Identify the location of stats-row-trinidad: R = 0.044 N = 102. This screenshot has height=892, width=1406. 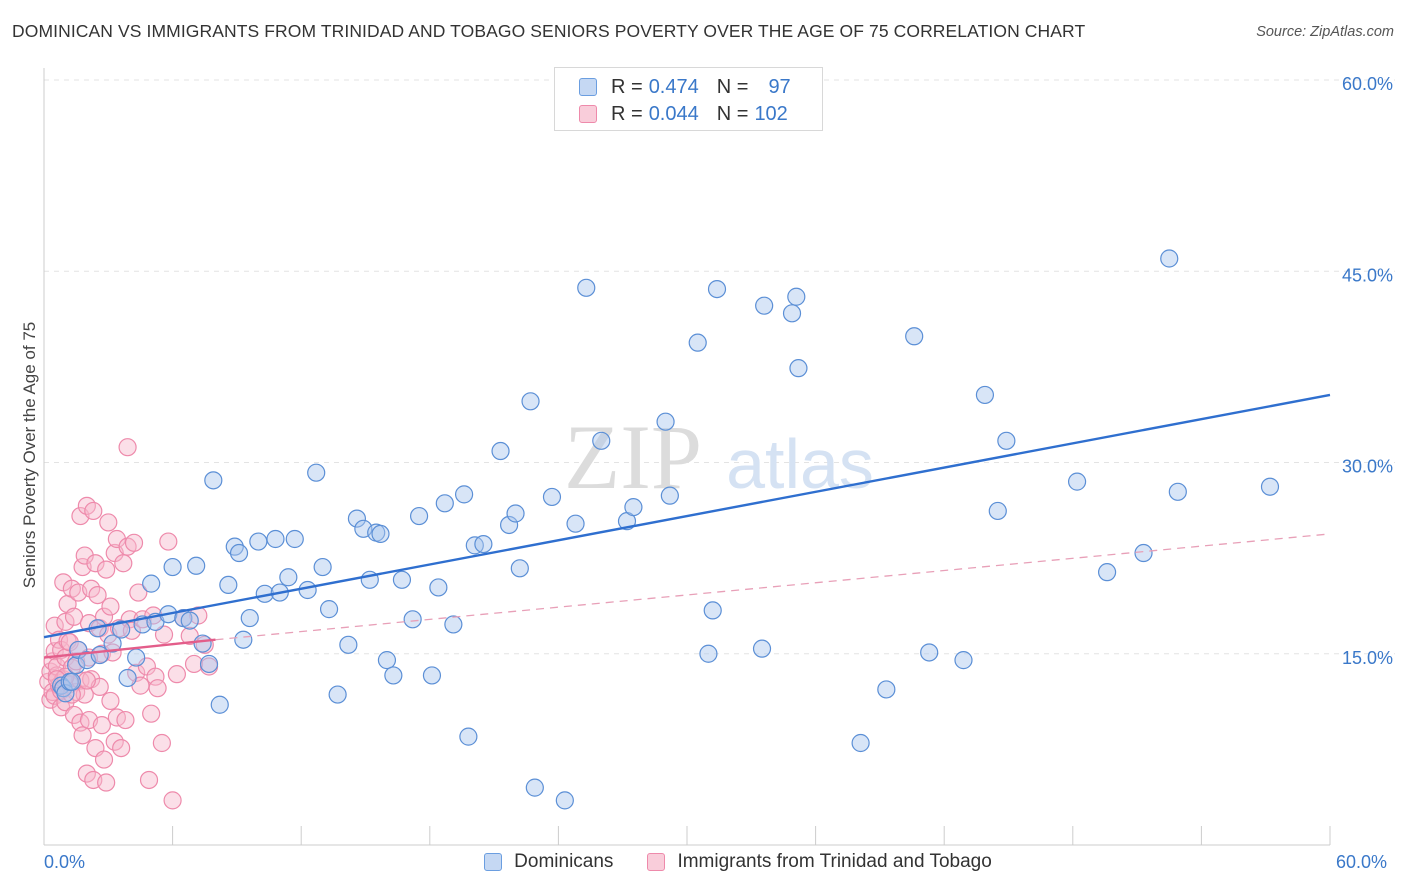
(683, 114).